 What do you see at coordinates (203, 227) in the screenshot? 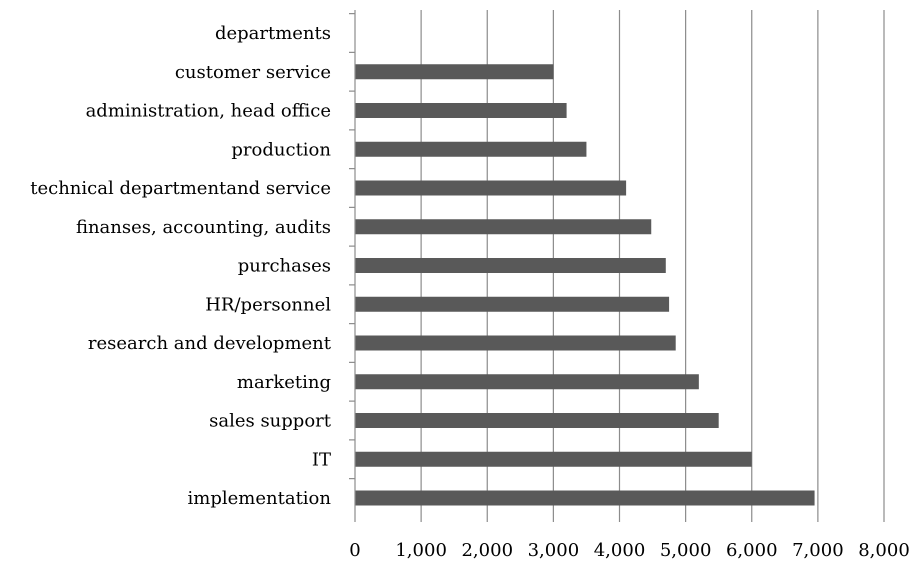
I see `category-label: finanses, accounting, audits` at bounding box center [203, 227].